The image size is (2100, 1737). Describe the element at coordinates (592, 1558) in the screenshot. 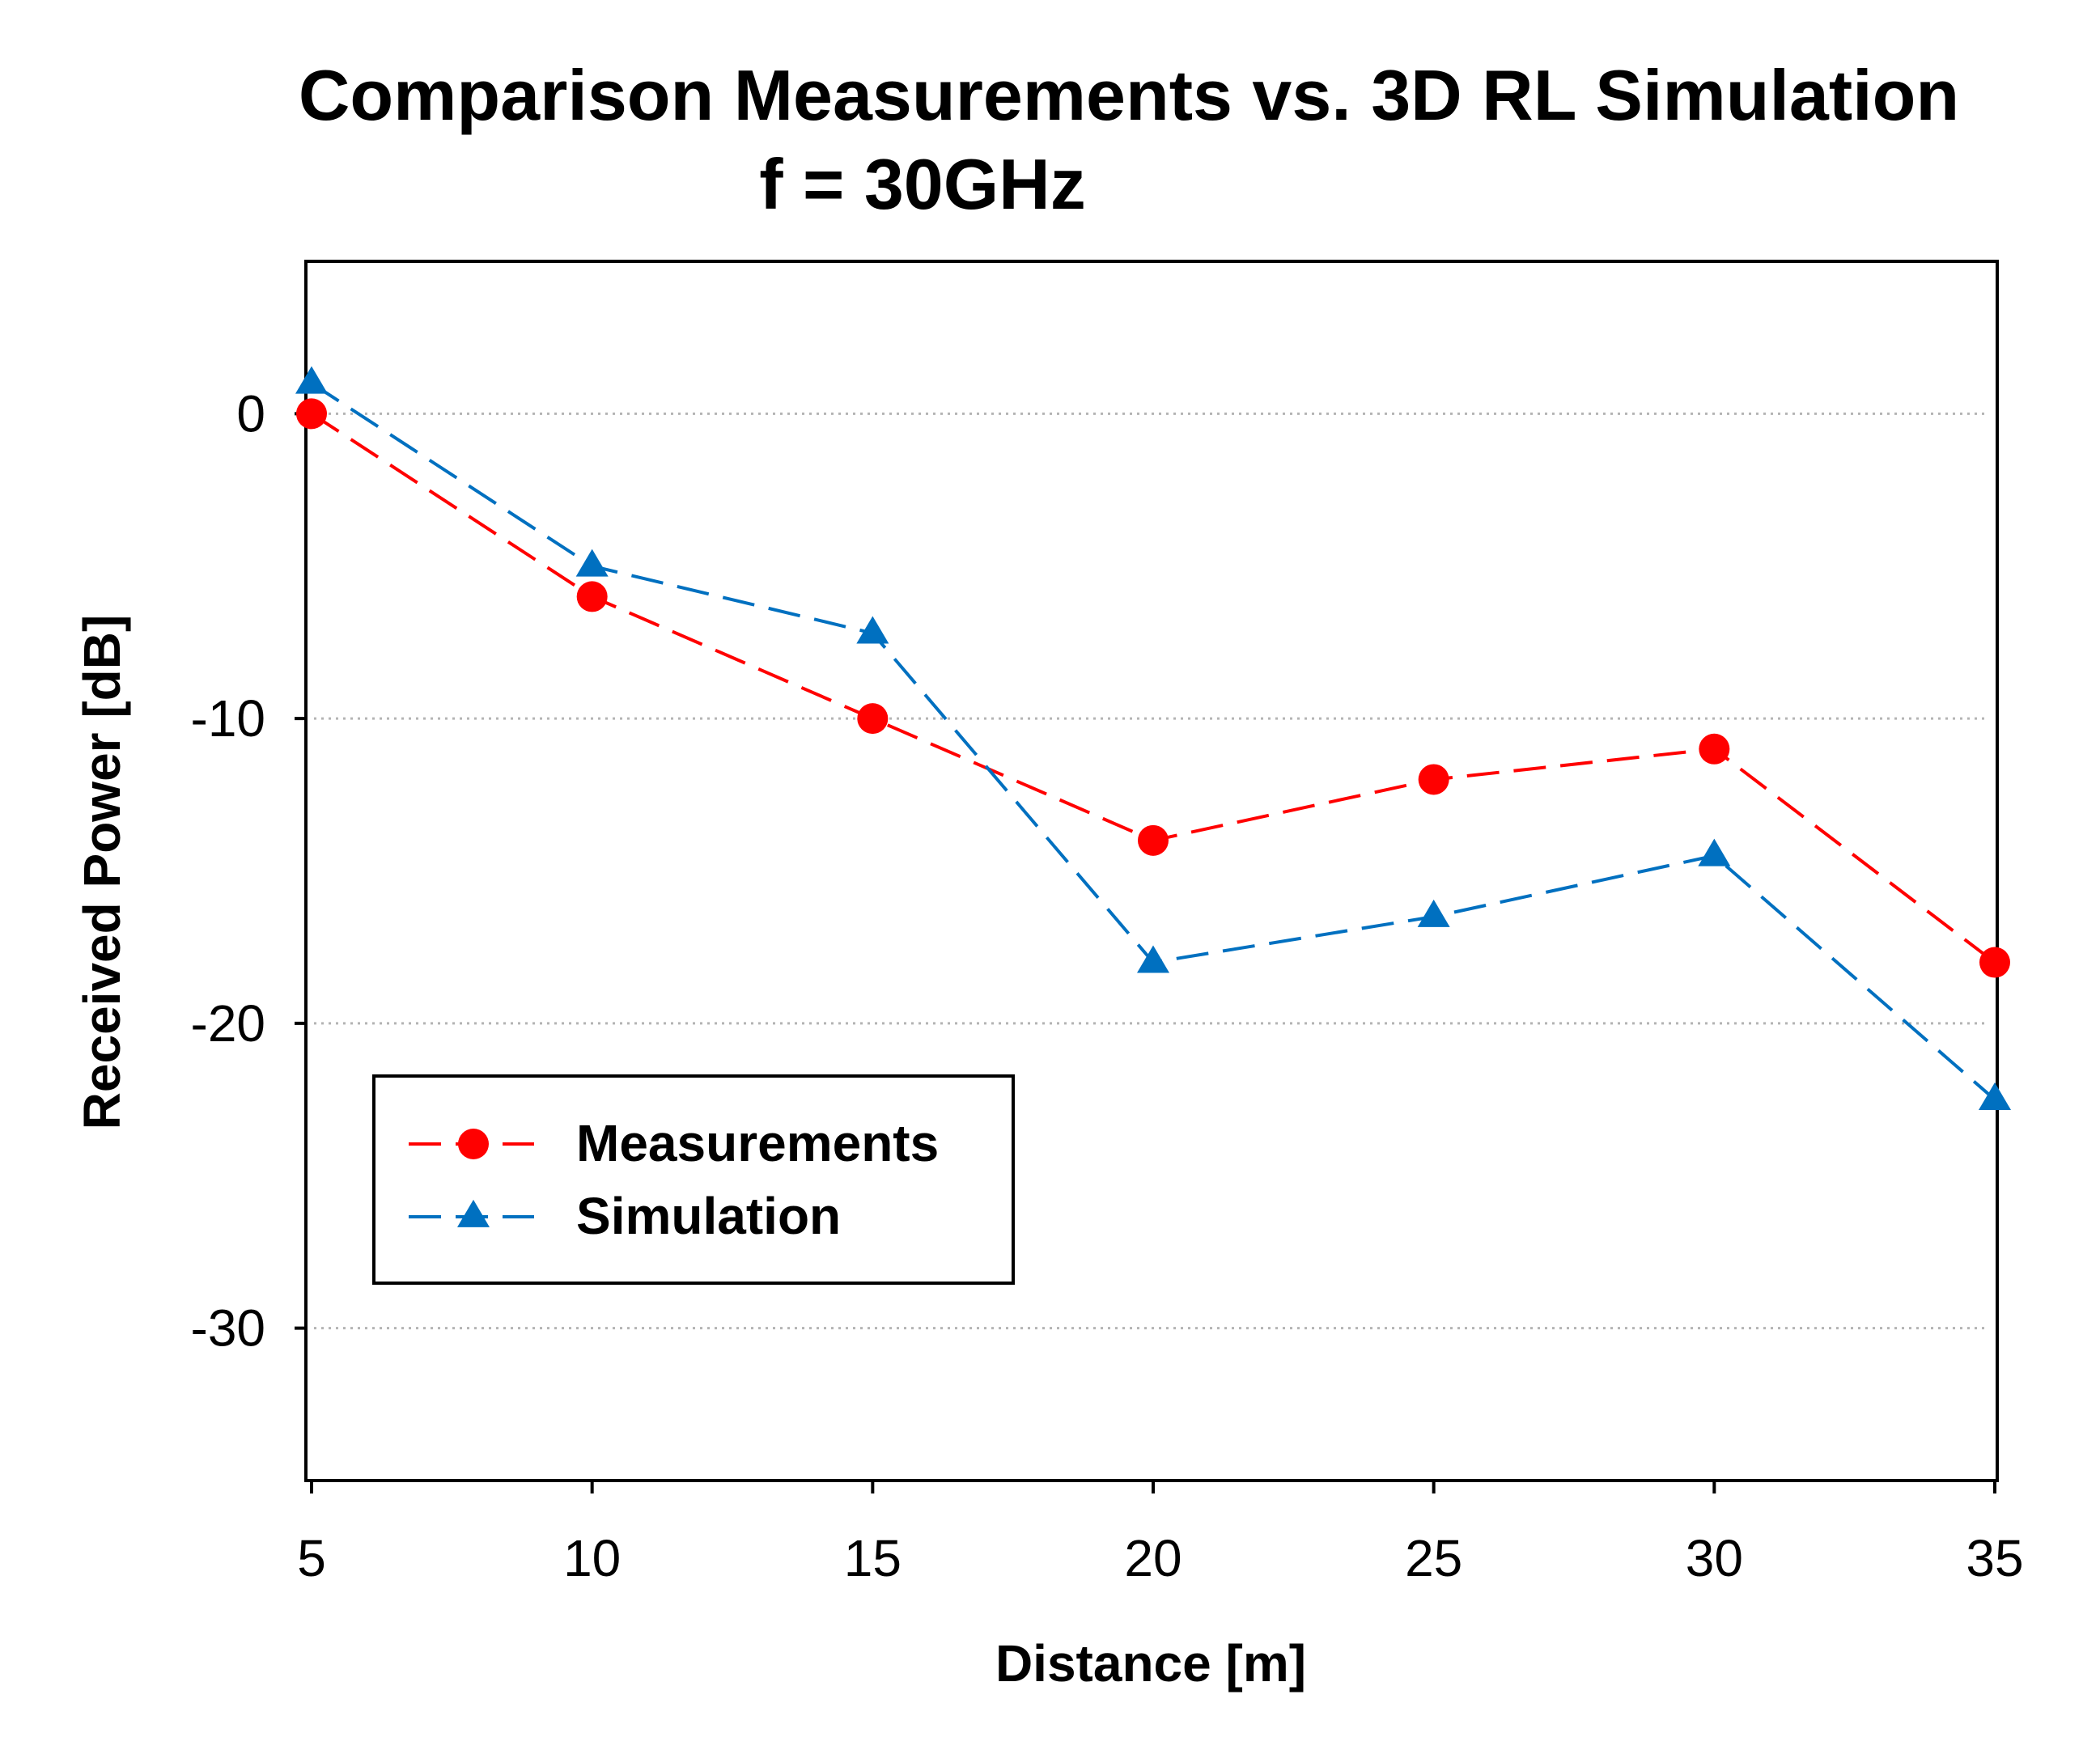

I see `x-tick-label: 10` at that location.